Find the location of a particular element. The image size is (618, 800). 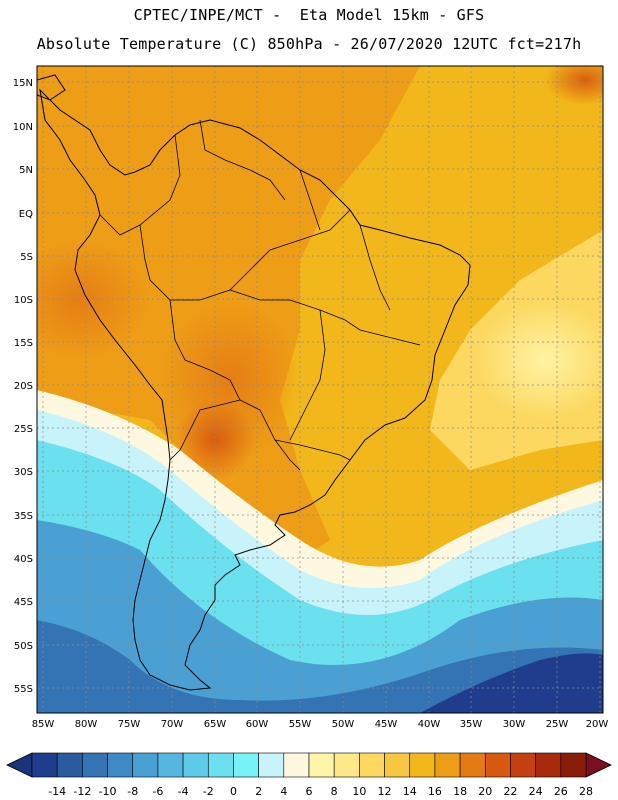

lat-tick-label: 10S is located at coordinates (23, 300).